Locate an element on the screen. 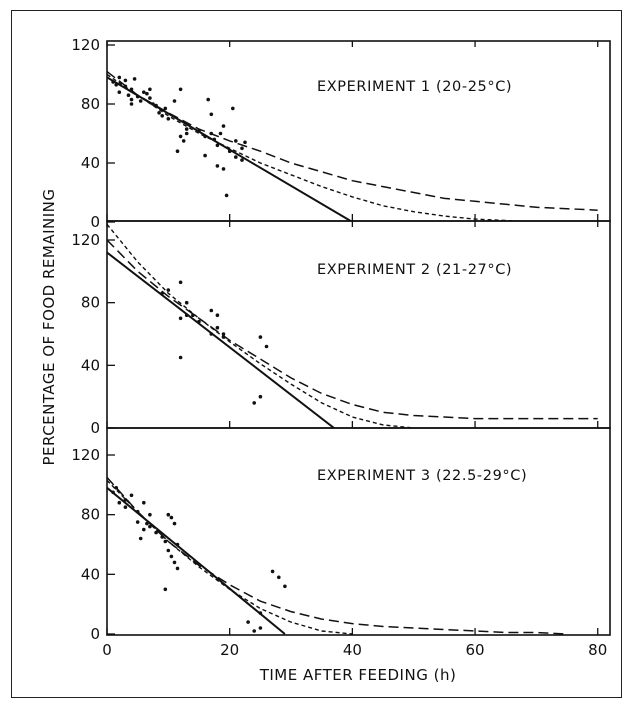  x-tick-label: 80 is located at coordinates (597, 650).